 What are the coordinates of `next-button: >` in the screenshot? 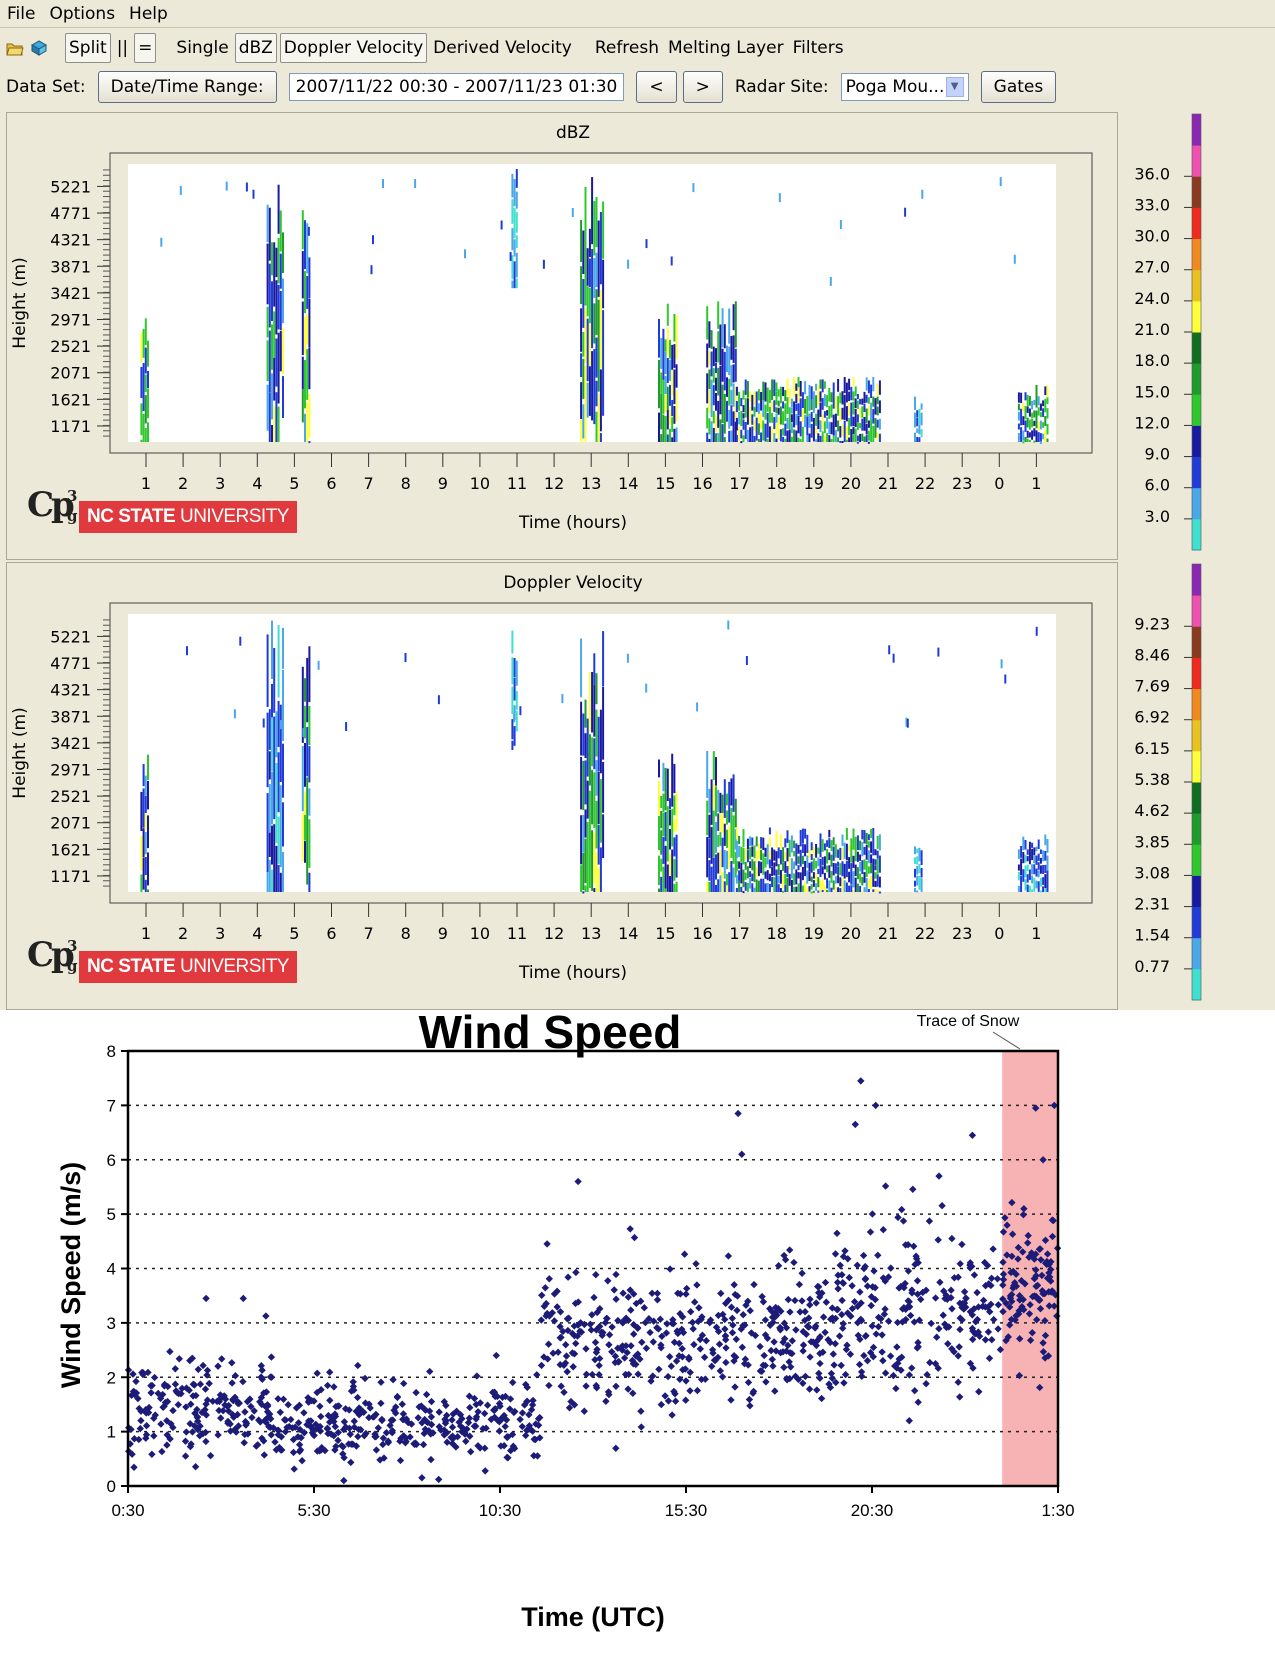 It's located at (702, 87).